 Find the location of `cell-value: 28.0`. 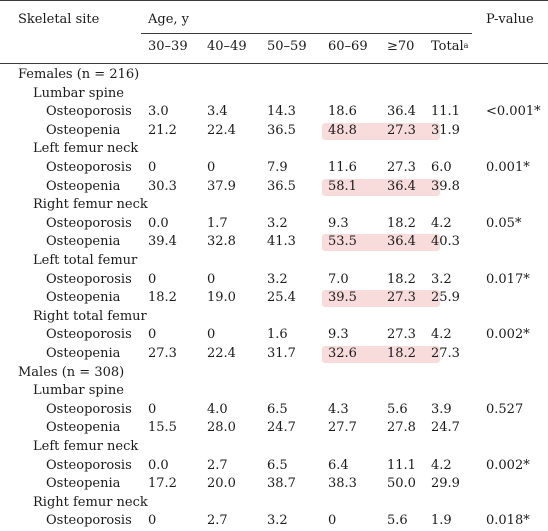

cell-value: 28.0 is located at coordinates (221, 428).